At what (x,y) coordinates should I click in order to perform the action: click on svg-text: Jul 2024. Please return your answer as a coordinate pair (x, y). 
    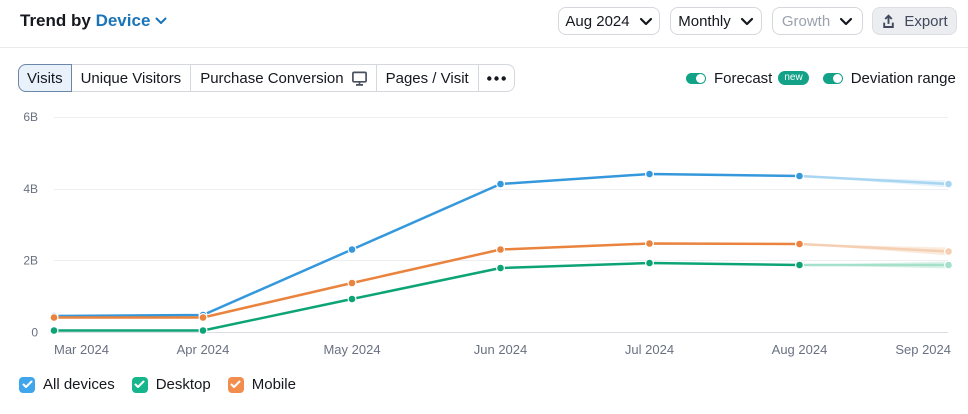
    Looking at the image, I should click on (649, 349).